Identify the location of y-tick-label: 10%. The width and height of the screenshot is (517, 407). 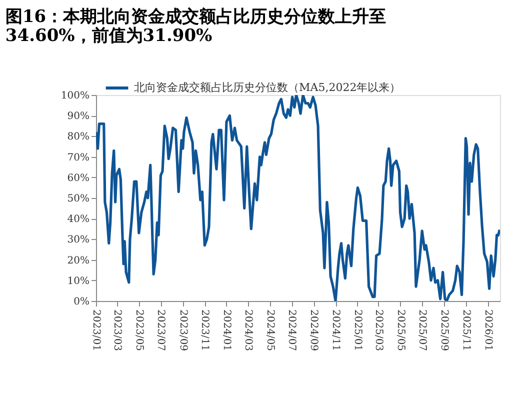
(78, 281).